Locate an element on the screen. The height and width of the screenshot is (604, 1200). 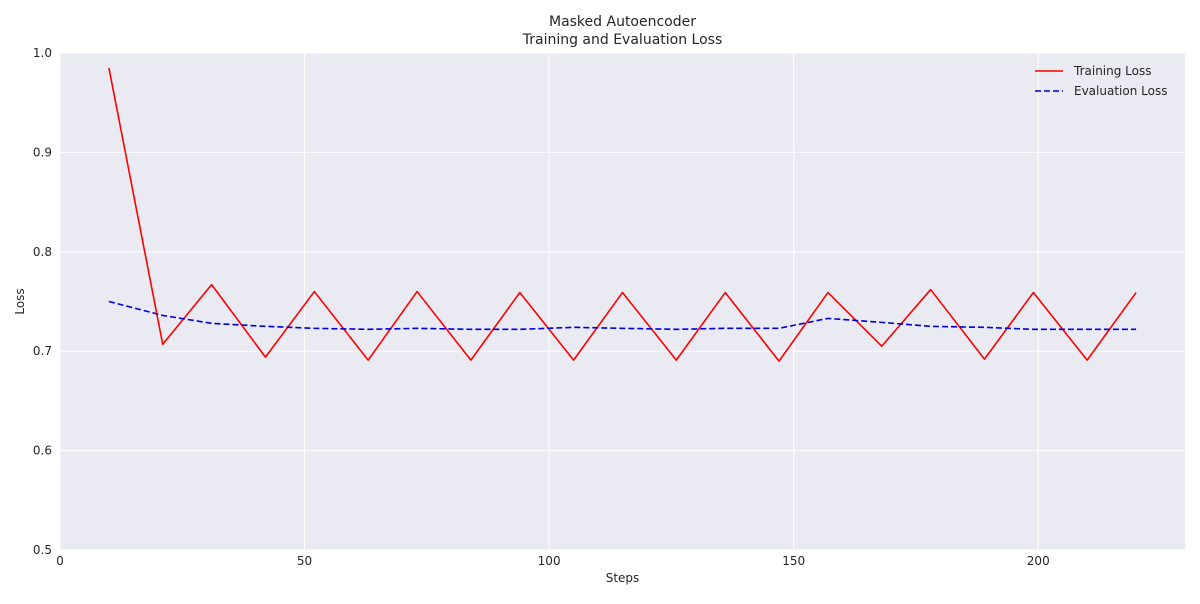
y-tick-label: 0.8 is located at coordinates (42, 252).